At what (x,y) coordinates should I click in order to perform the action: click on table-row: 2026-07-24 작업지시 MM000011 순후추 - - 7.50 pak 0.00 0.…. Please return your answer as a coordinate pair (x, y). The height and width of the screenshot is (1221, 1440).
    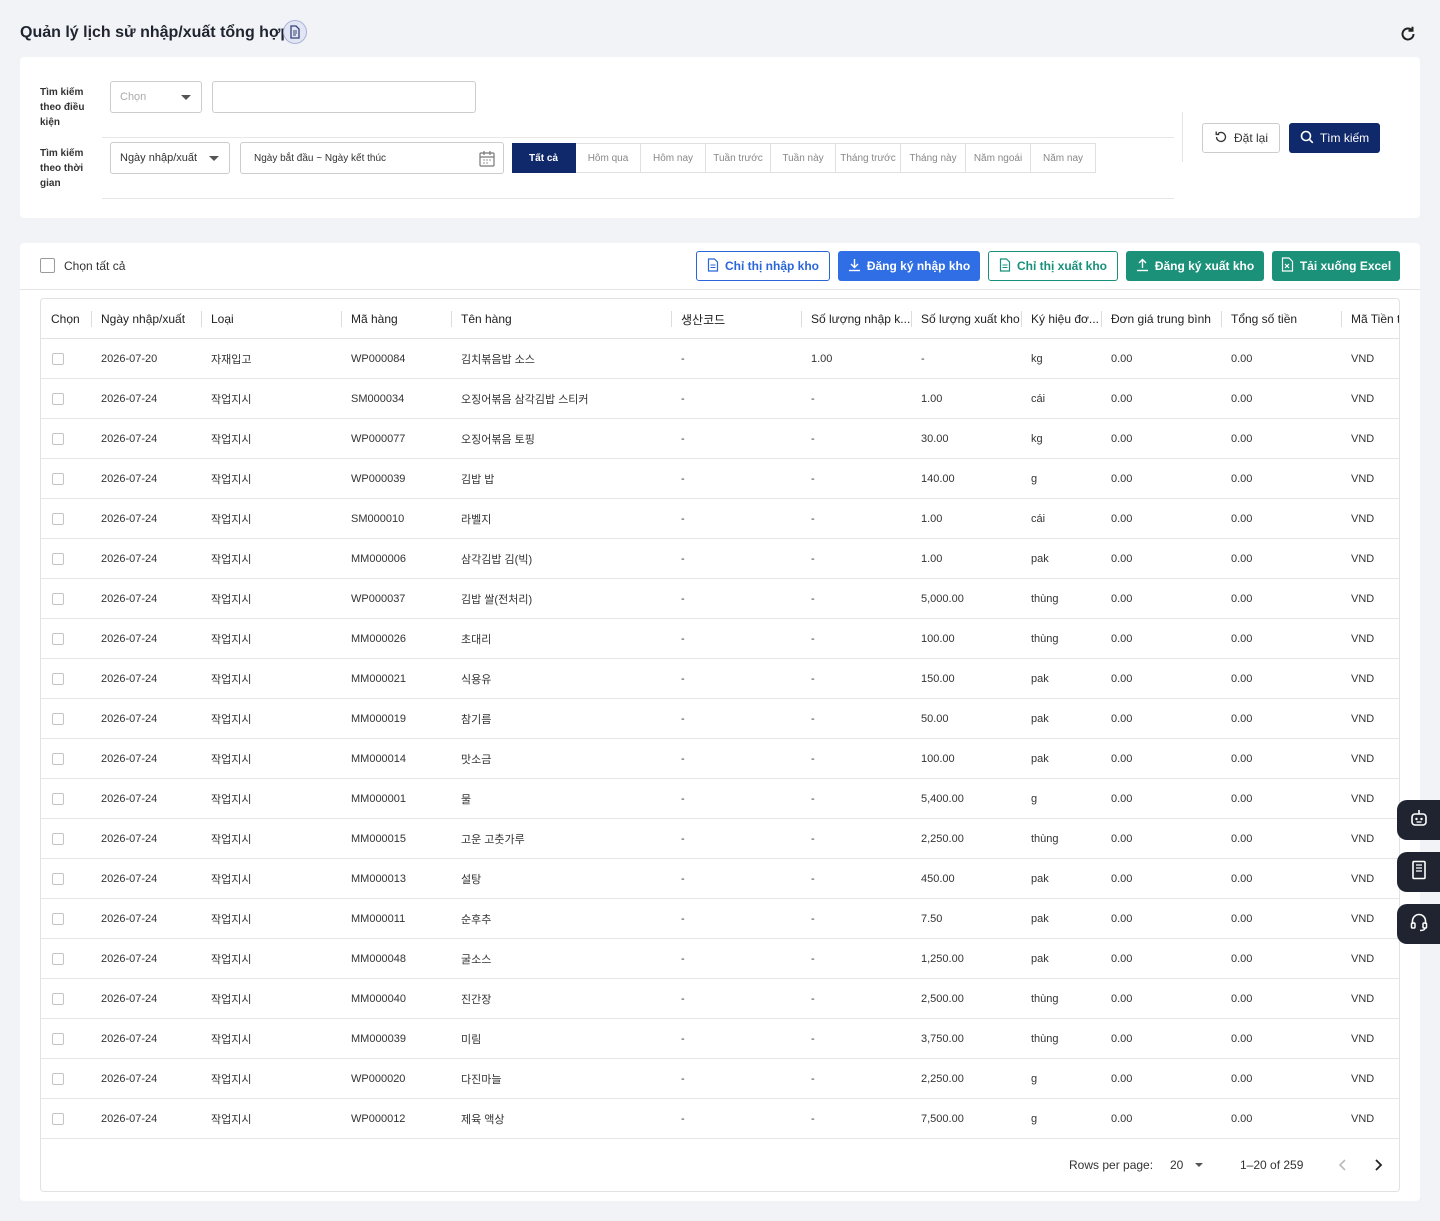
    Looking at the image, I should click on (720, 919).